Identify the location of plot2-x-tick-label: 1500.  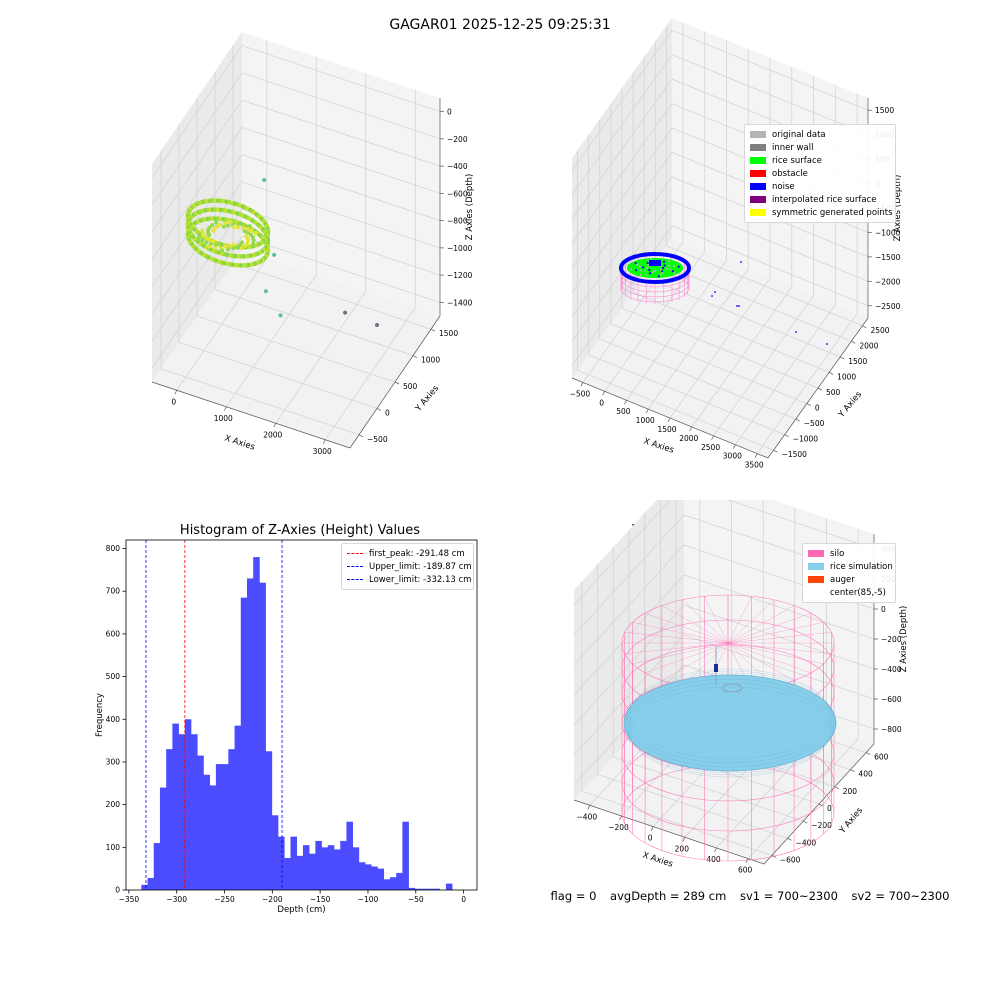
(666, 429).